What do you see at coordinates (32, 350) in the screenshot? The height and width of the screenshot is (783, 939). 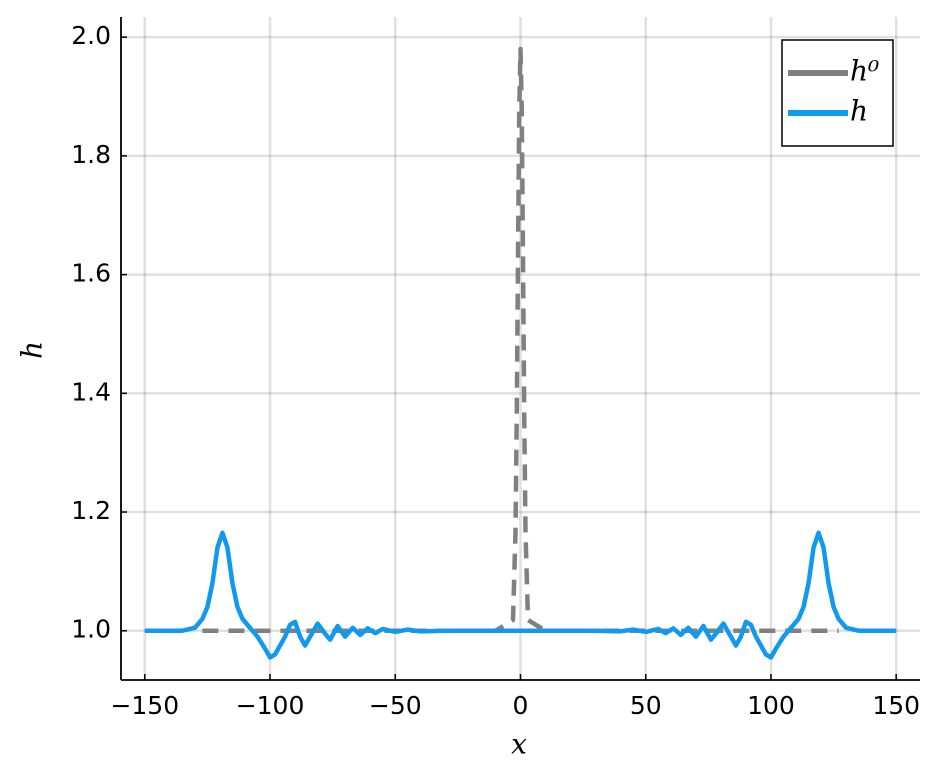 I see `y-axis-label: h` at bounding box center [32, 350].